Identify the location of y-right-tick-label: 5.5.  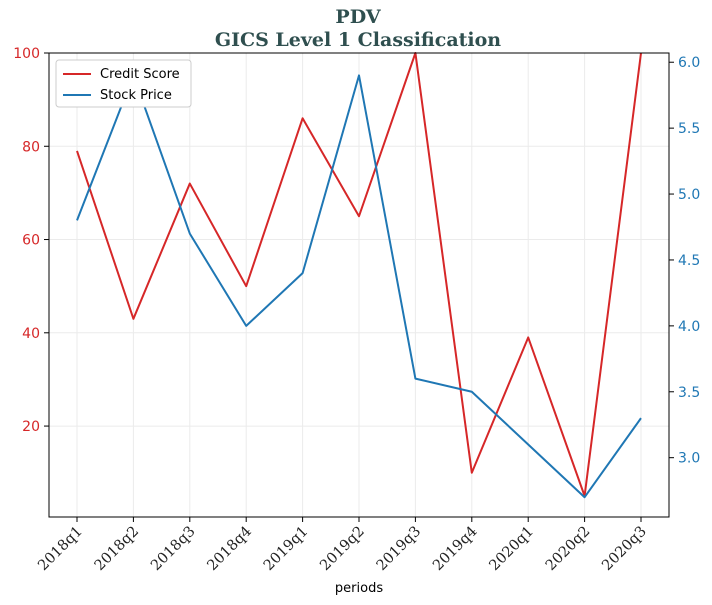
(689, 129).